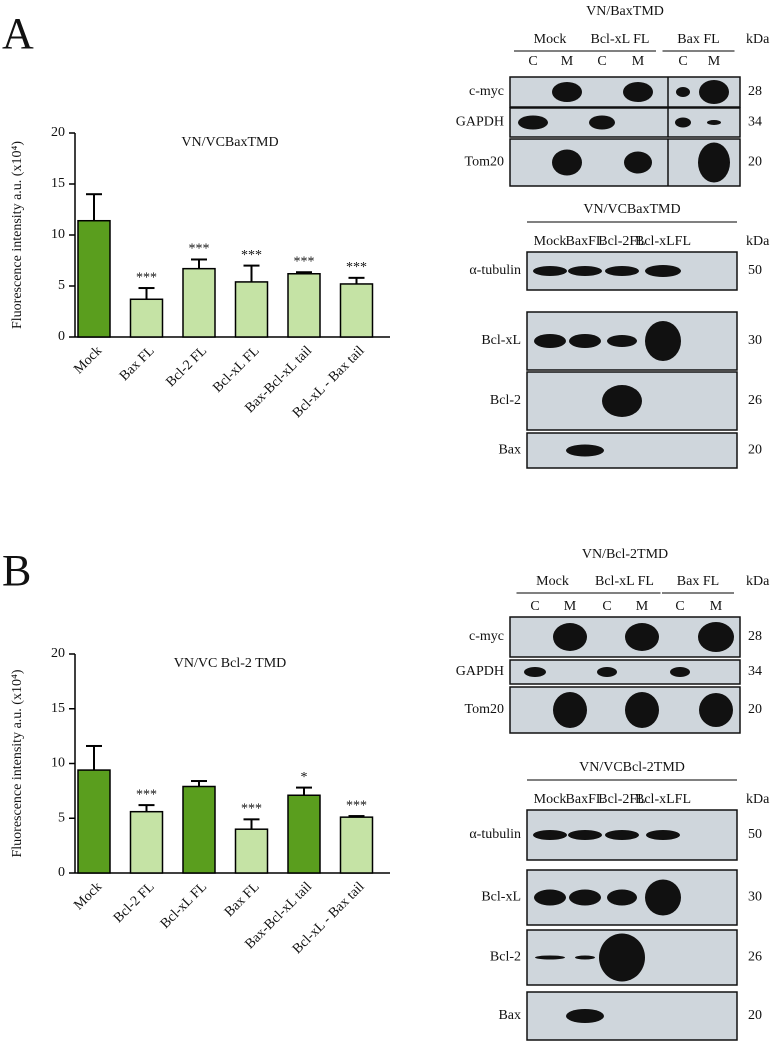 The image size is (780, 1043). Describe the element at coordinates (755, 957) in the screenshot. I see `kda-value: 26` at that location.